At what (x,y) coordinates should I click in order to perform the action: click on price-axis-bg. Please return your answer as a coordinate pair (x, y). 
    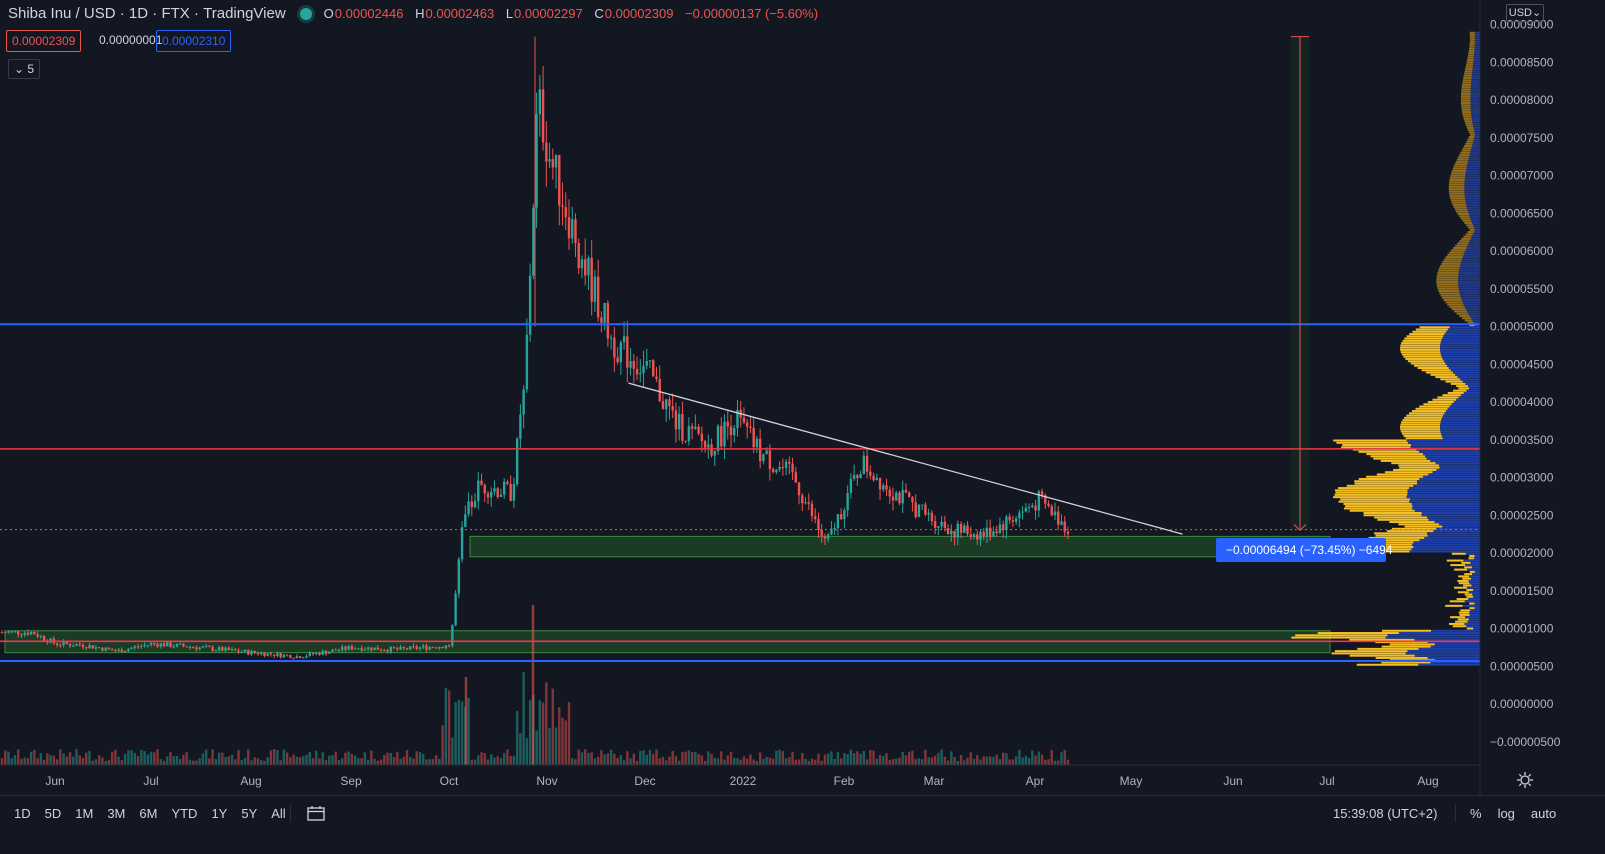
    Looking at the image, I should click on (1542, 397).